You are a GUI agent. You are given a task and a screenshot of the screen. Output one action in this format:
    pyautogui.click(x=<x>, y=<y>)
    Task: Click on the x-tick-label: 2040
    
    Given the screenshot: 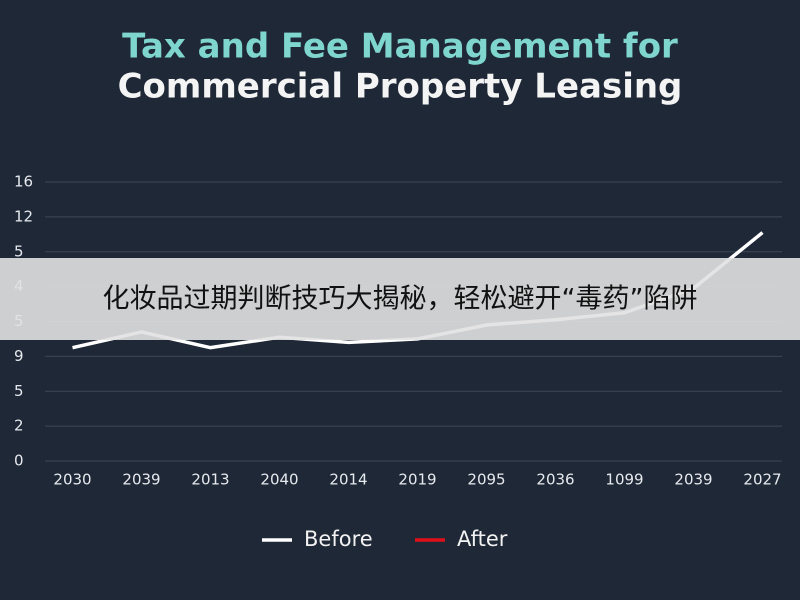 What is the action you would take?
    pyautogui.click(x=279, y=480)
    